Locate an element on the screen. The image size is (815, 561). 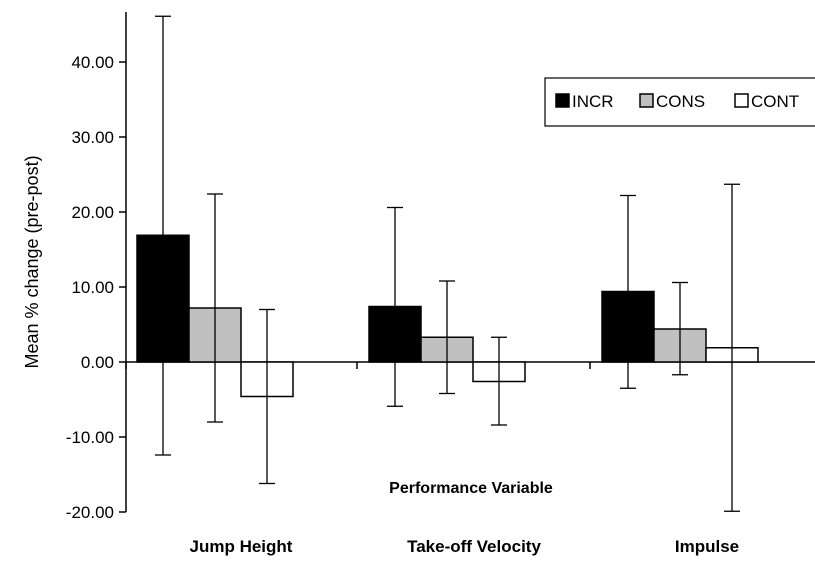
legend-swatch-cont is located at coordinates (741, 100).